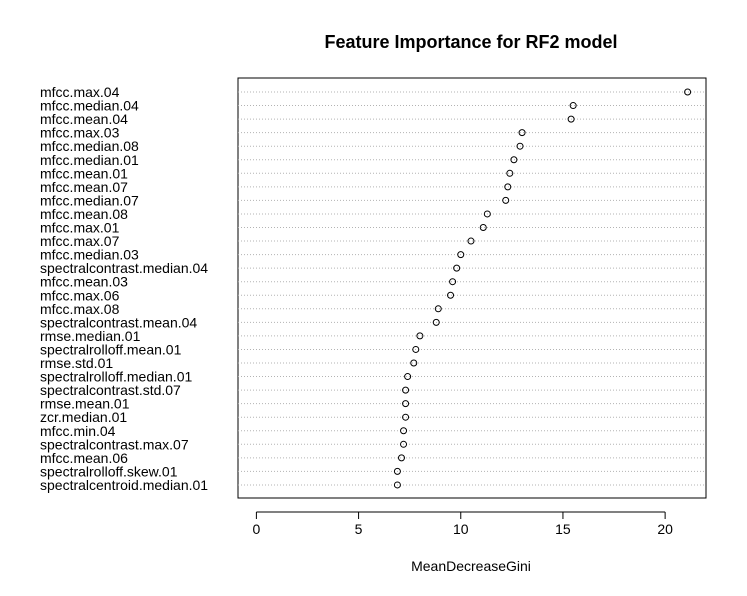  What do you see at coordinates (76, 363) in the screenshot?
I see `feature-label: rmse.std.01` at bounding box center [76, 363].